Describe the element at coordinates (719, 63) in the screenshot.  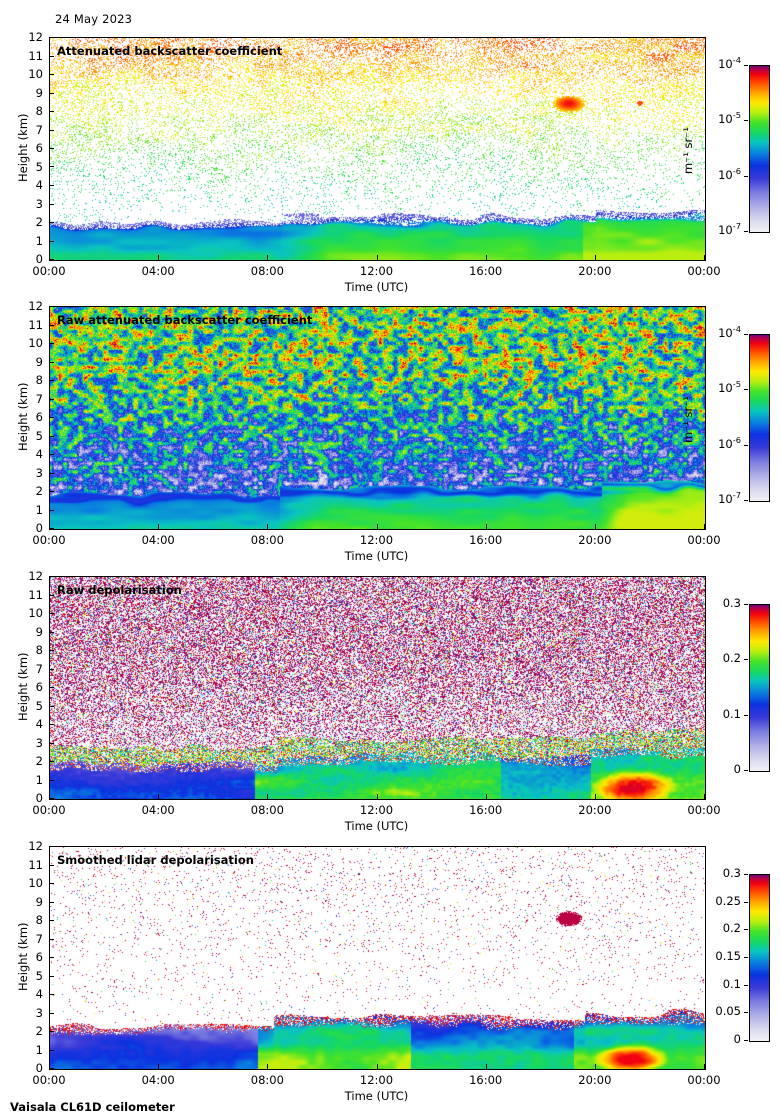
I see `colorbar-tick-label: 10-4` at that location.